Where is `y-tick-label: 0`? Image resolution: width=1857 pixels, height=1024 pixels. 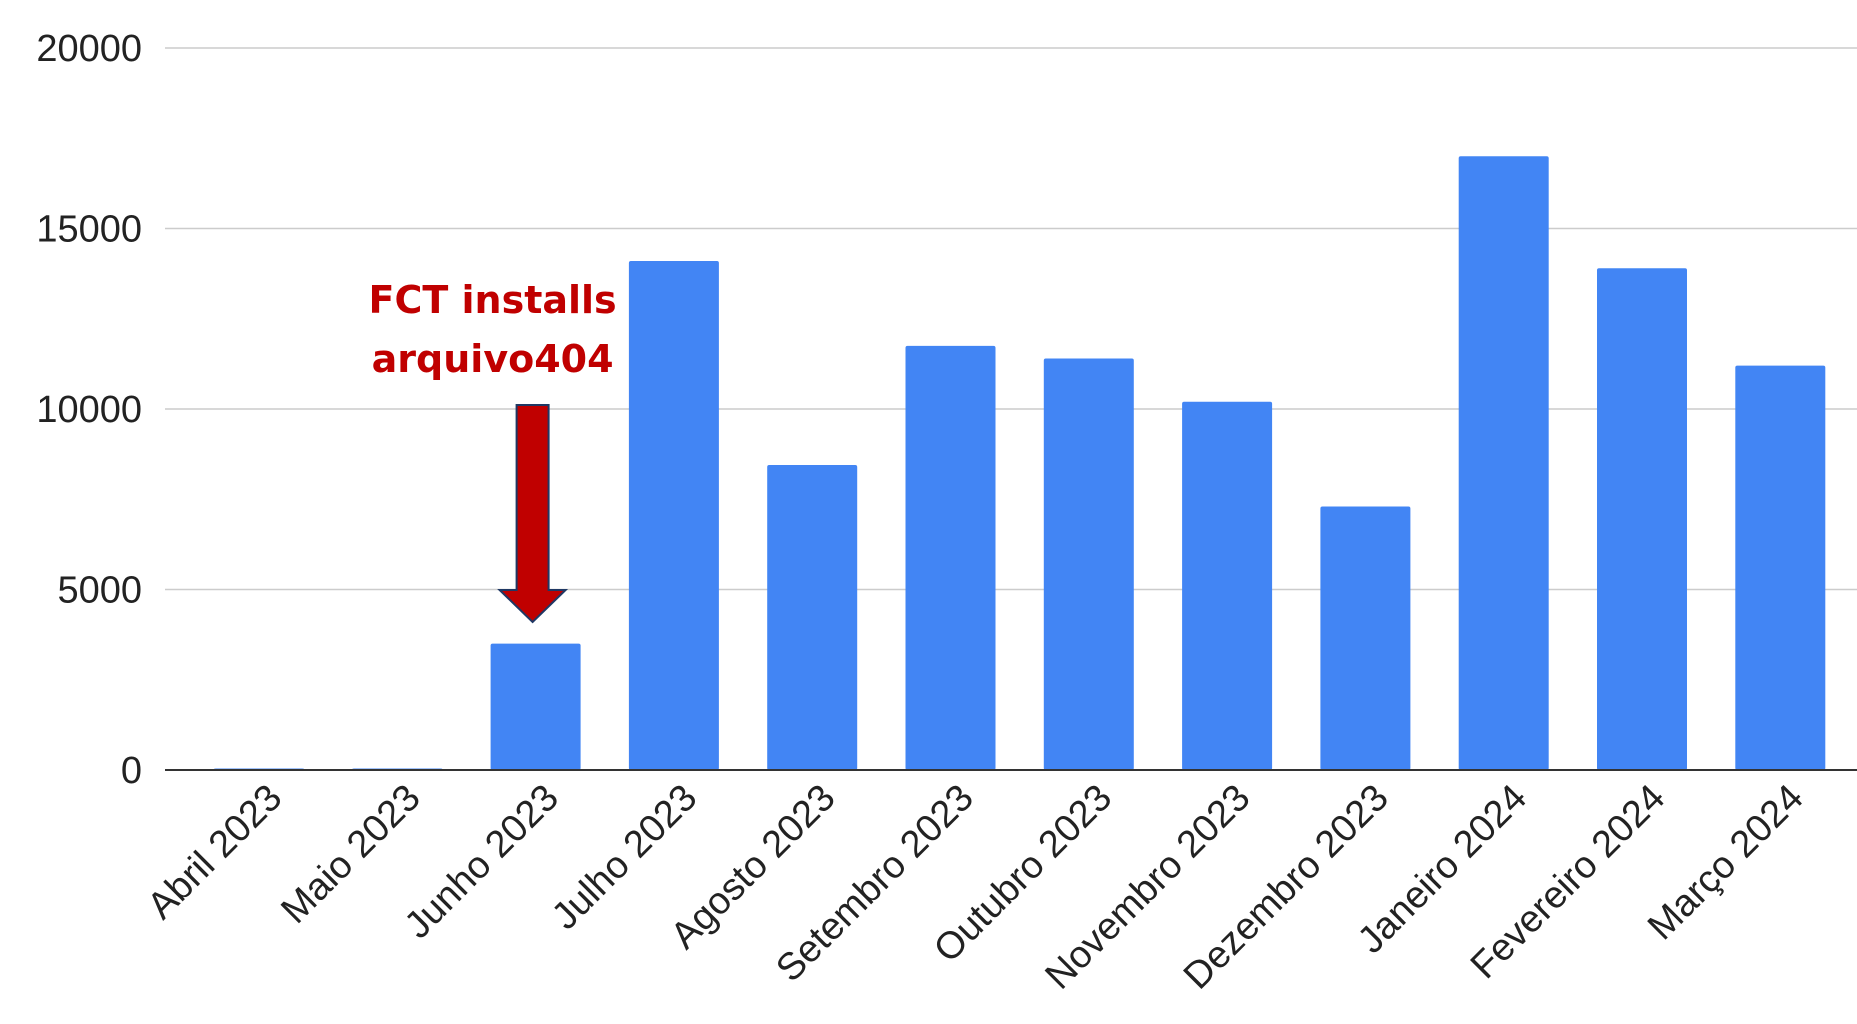 y-tick-label: 0 is located at coordinates (131, 771).